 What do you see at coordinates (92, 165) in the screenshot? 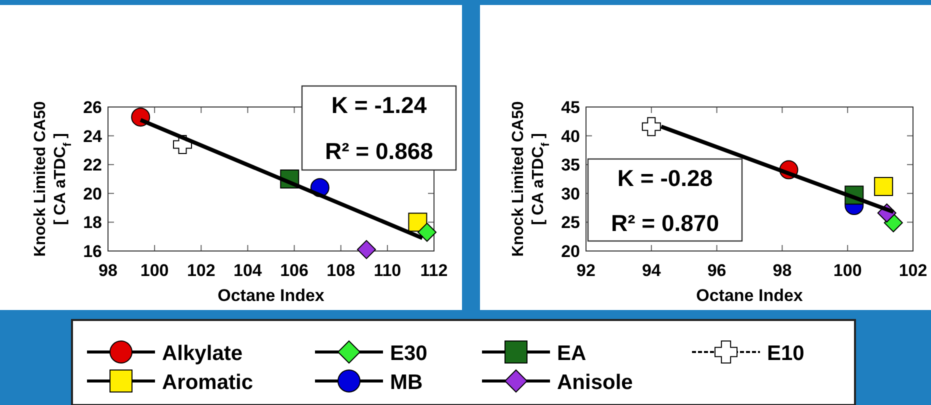
I see `y-tick-label: 22` at bounding box center [92, 165].